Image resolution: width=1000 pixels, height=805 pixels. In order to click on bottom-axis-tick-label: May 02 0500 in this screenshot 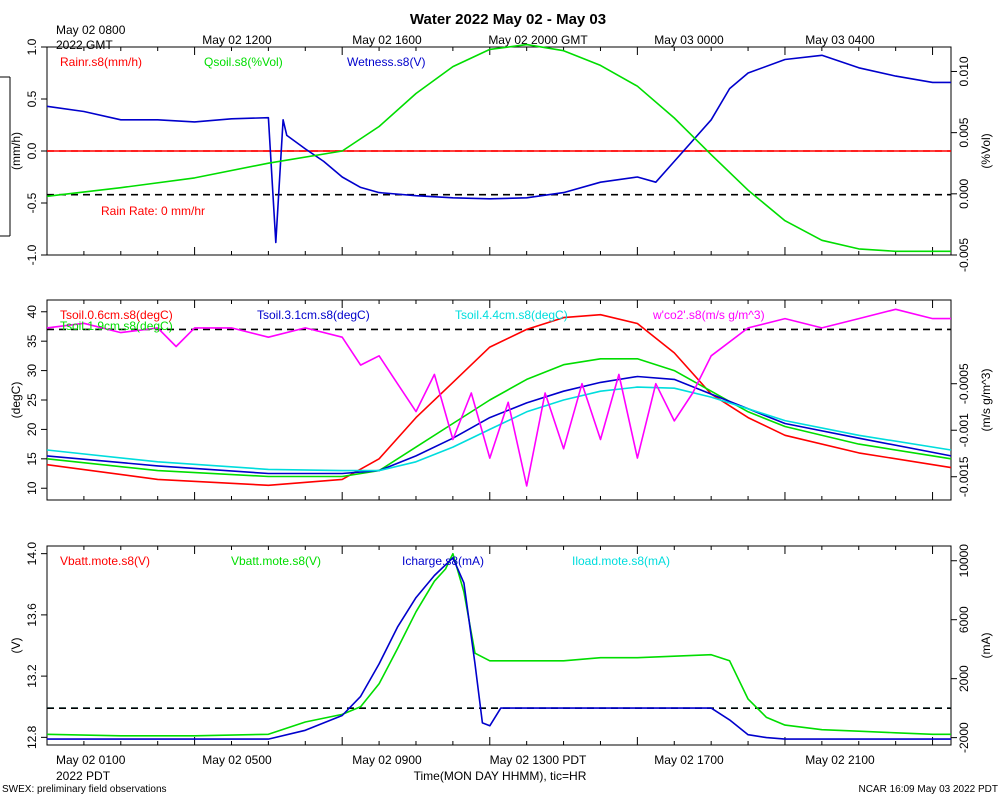, I will do `click(237, 760)`.